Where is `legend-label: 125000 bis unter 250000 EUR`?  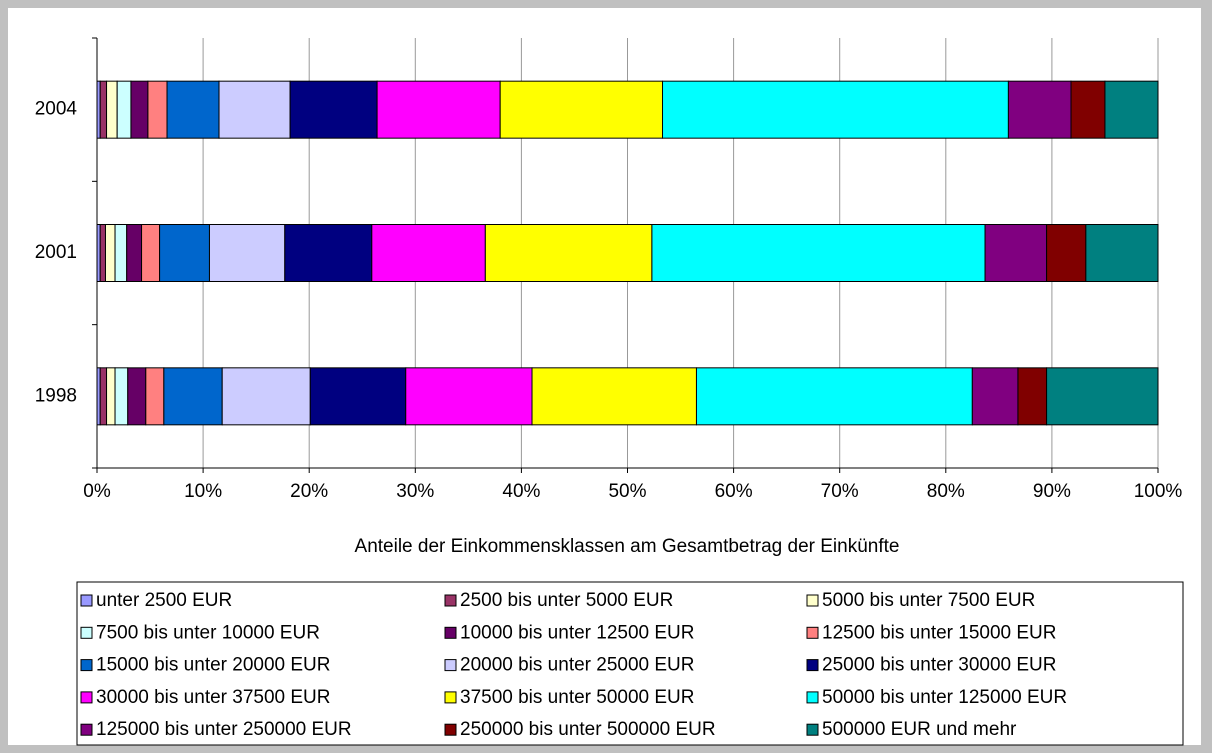 legend-label: 125000 bis unter 250000 EUR is located at coordinates (224, 729).